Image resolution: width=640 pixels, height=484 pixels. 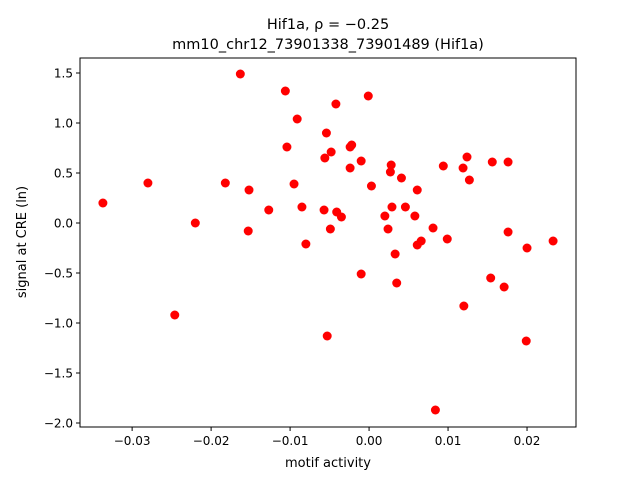 I want to click on y-tick-label: −1.0, so click(x=58, y=324).